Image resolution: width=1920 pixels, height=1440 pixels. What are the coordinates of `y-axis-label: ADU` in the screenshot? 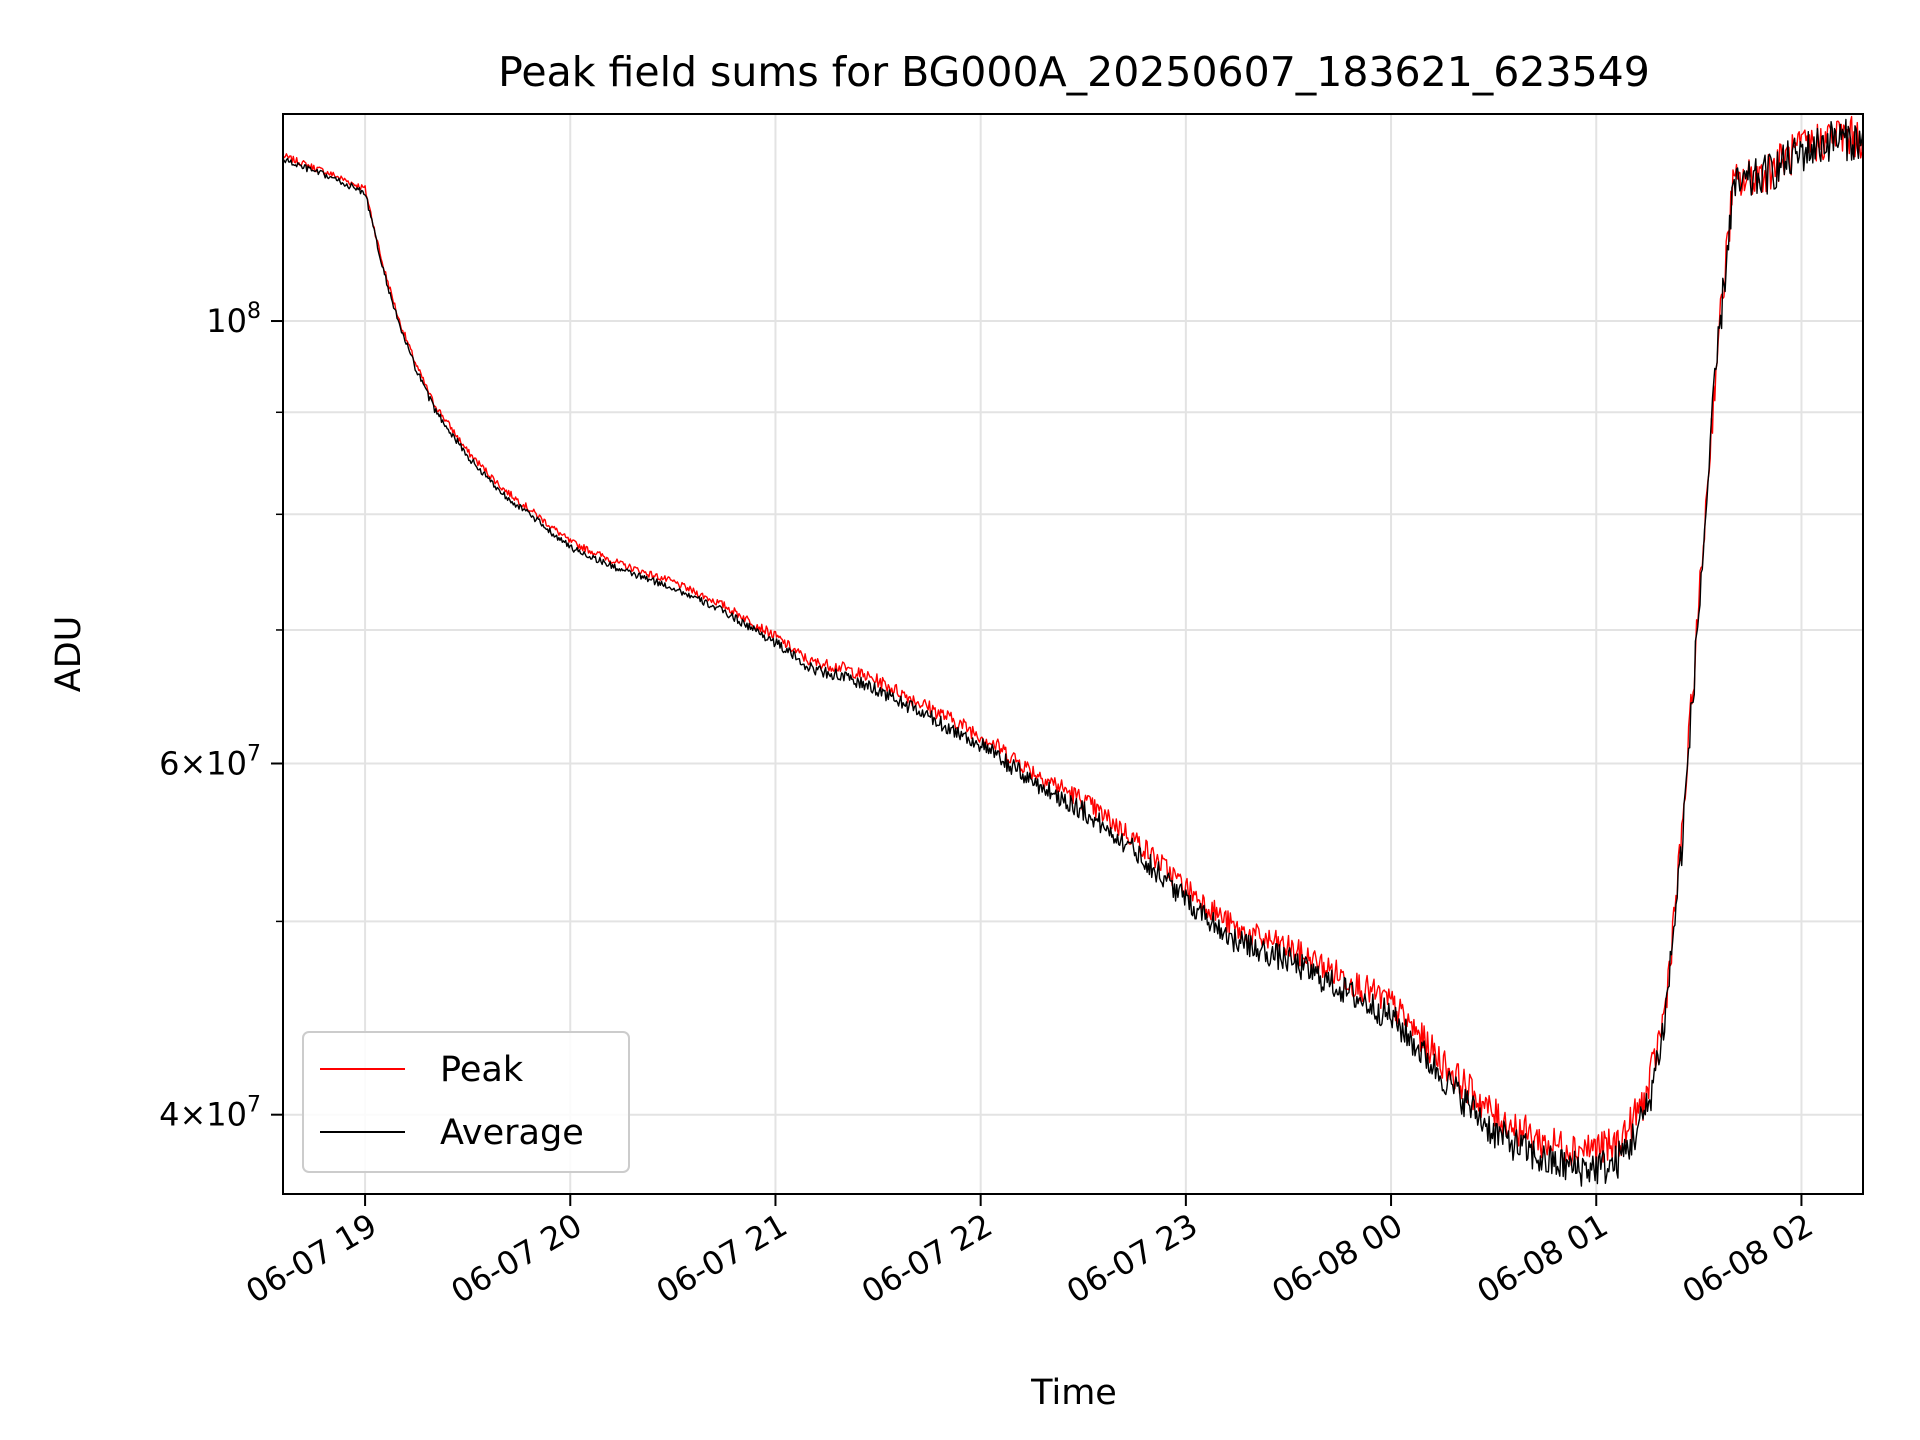 It's located at (69, 654).